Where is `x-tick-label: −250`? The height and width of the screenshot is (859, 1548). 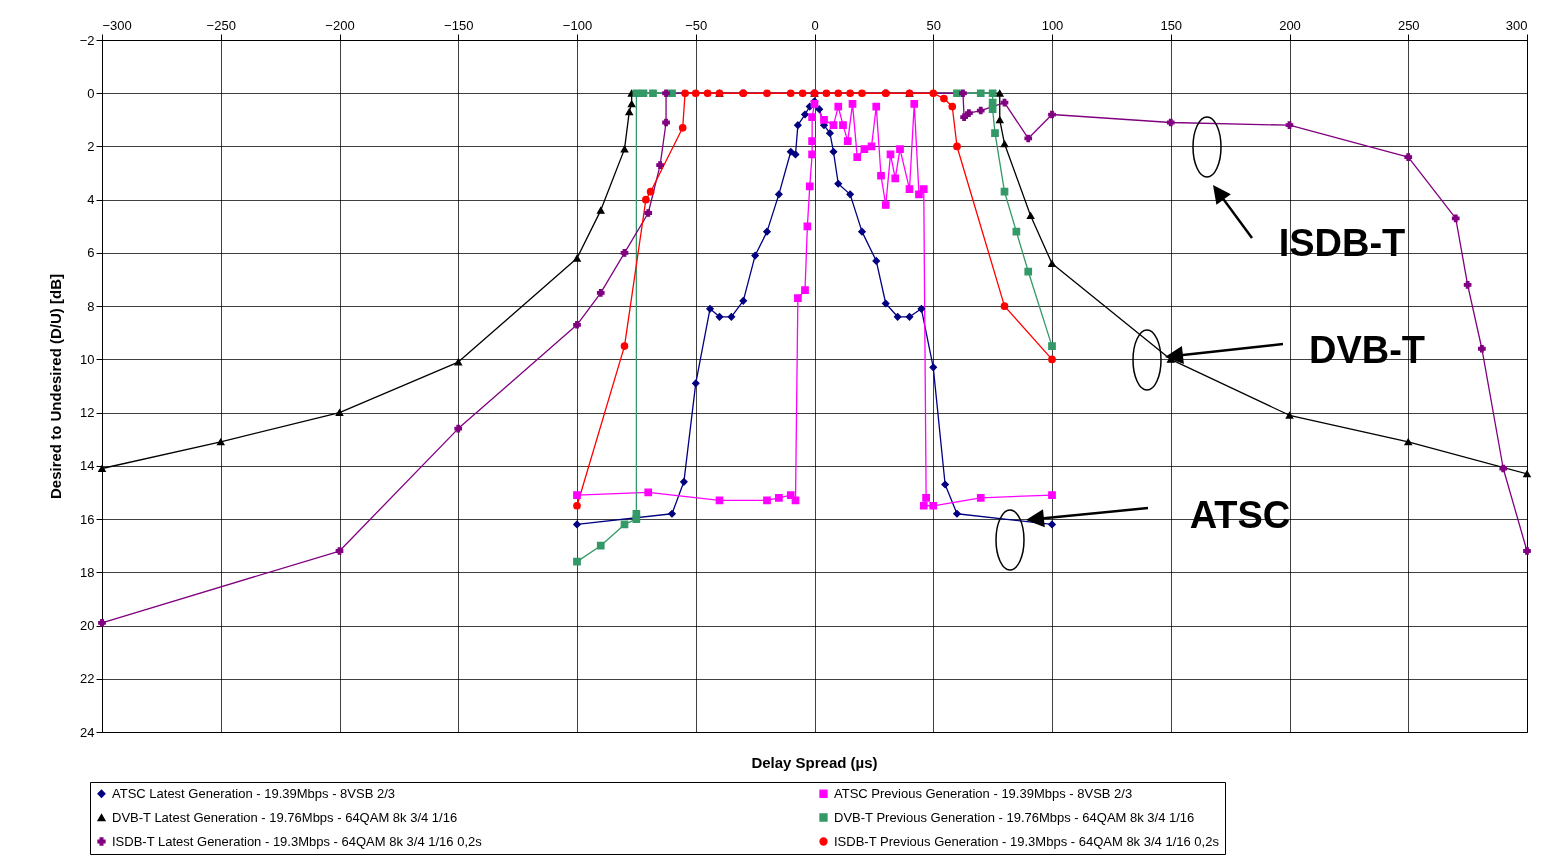
x-tick-label: −250 is located at coordinates (221, 25).